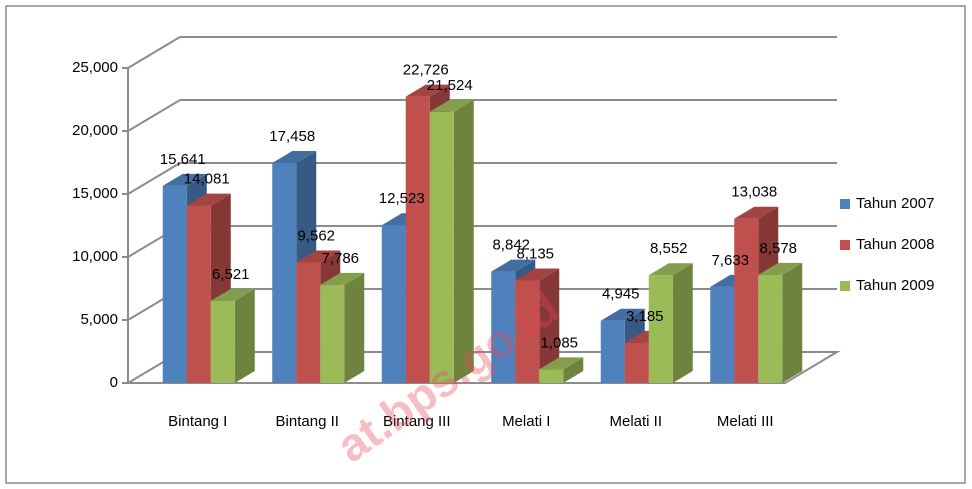 The image size is (972, 489). I want to click on y-tick-label: 20,000, so click(95, 130).